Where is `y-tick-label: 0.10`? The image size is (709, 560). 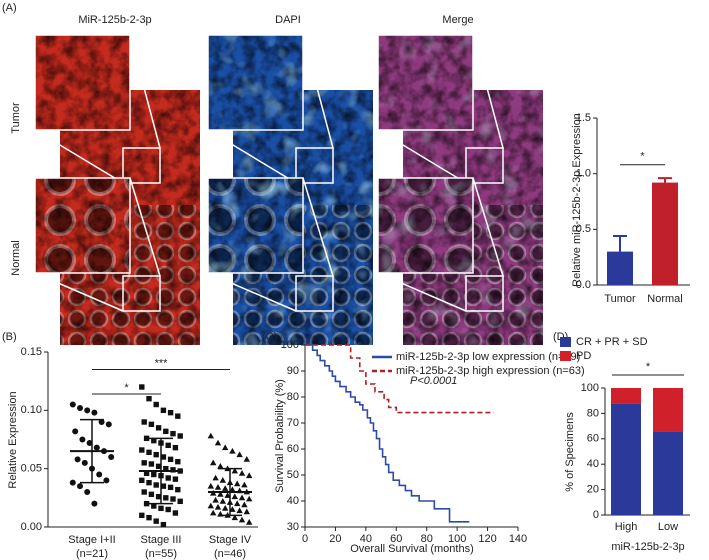 y-tick-label: 0.10 is located at coordinates (31, 410).